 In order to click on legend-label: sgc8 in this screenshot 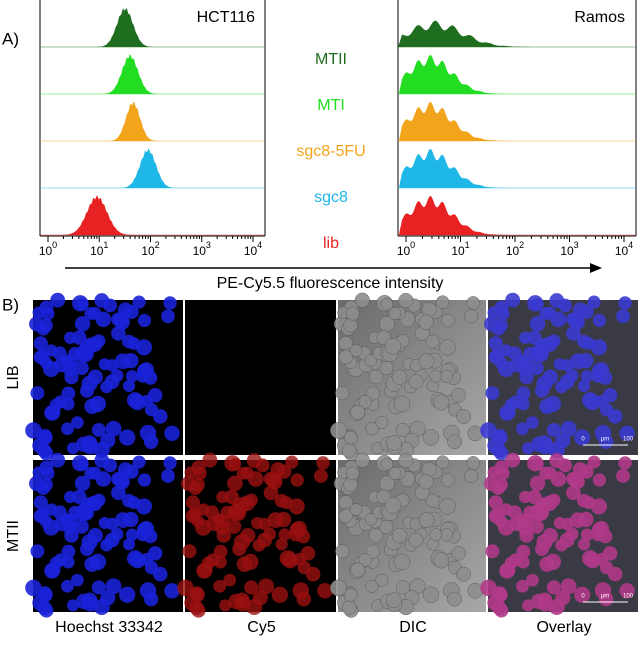, I will do `click(331, 197)`.